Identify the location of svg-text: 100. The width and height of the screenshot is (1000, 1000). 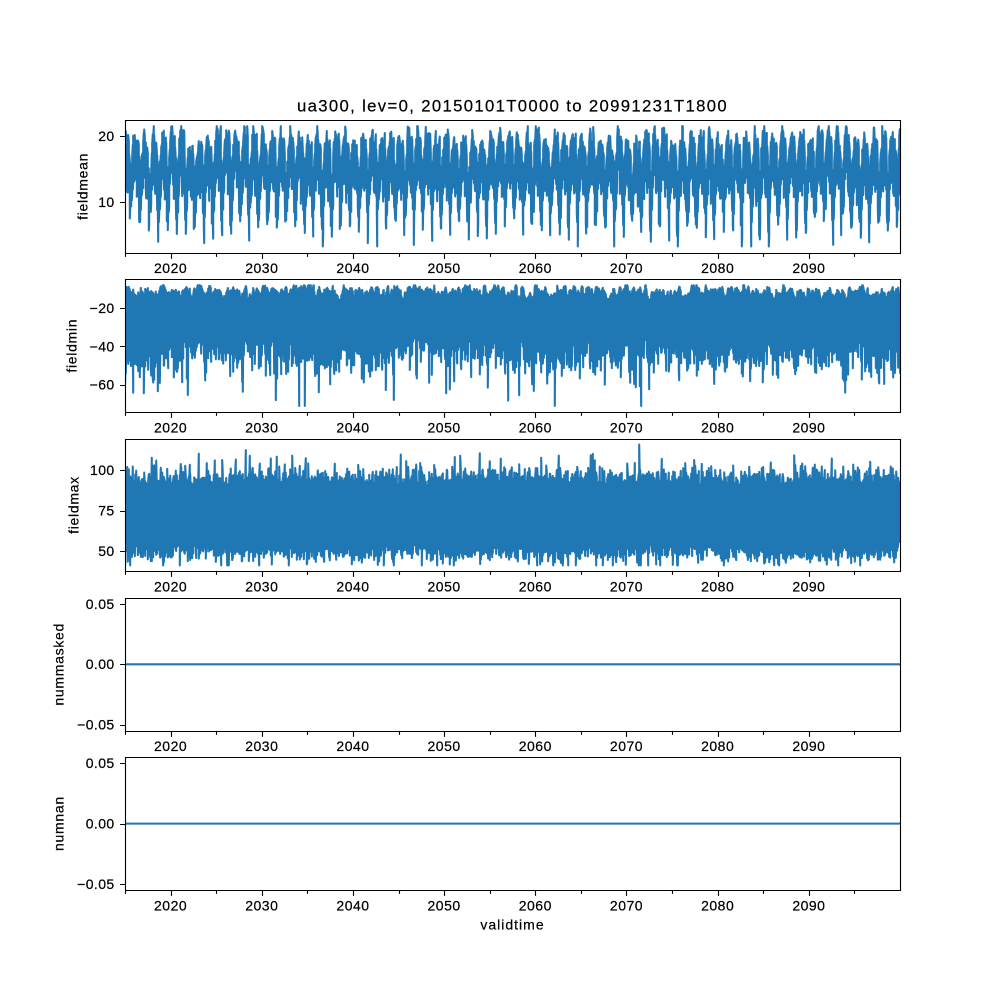
(102, 470).